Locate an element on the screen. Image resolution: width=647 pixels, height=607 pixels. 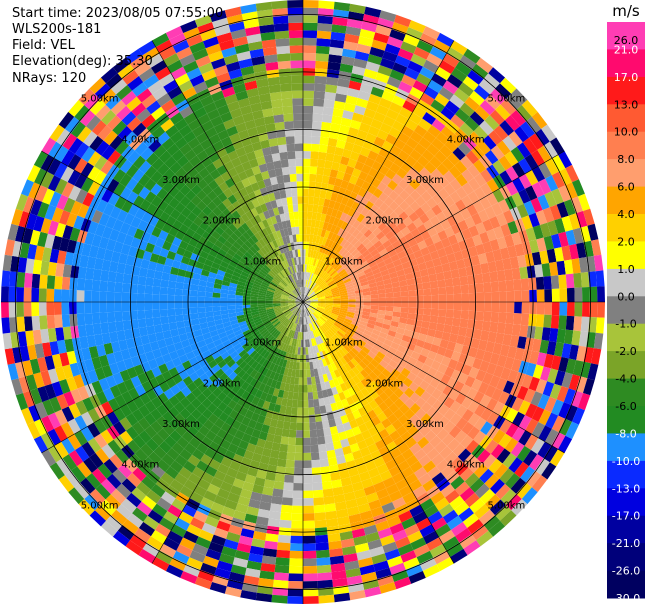
colorbar-swatch is located at coordinates (626, 584).